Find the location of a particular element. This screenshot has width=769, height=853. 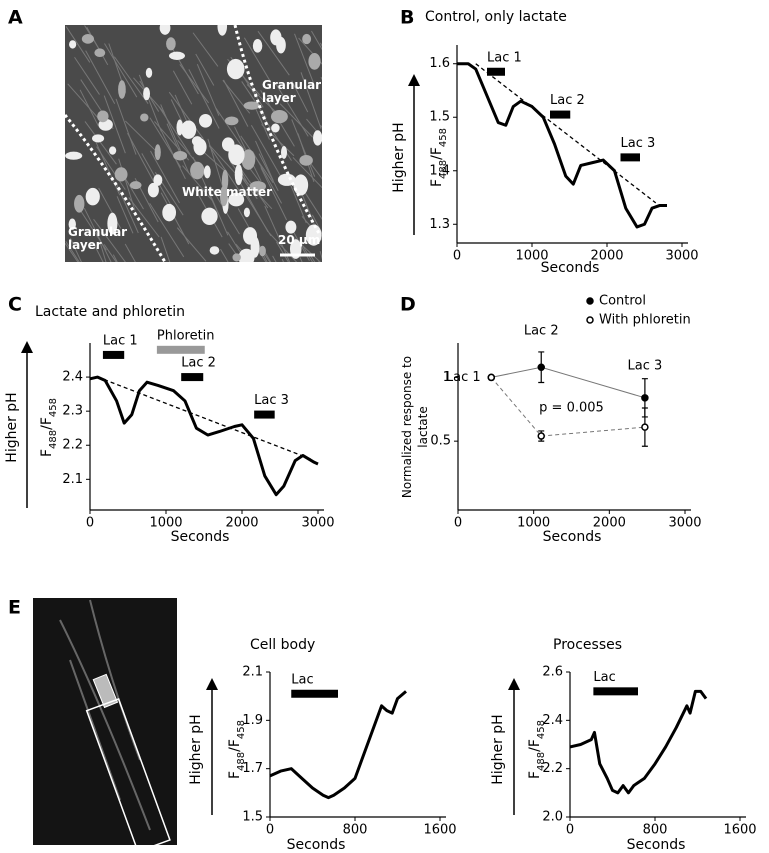

legend-marker is located at coordinates (590, 301).